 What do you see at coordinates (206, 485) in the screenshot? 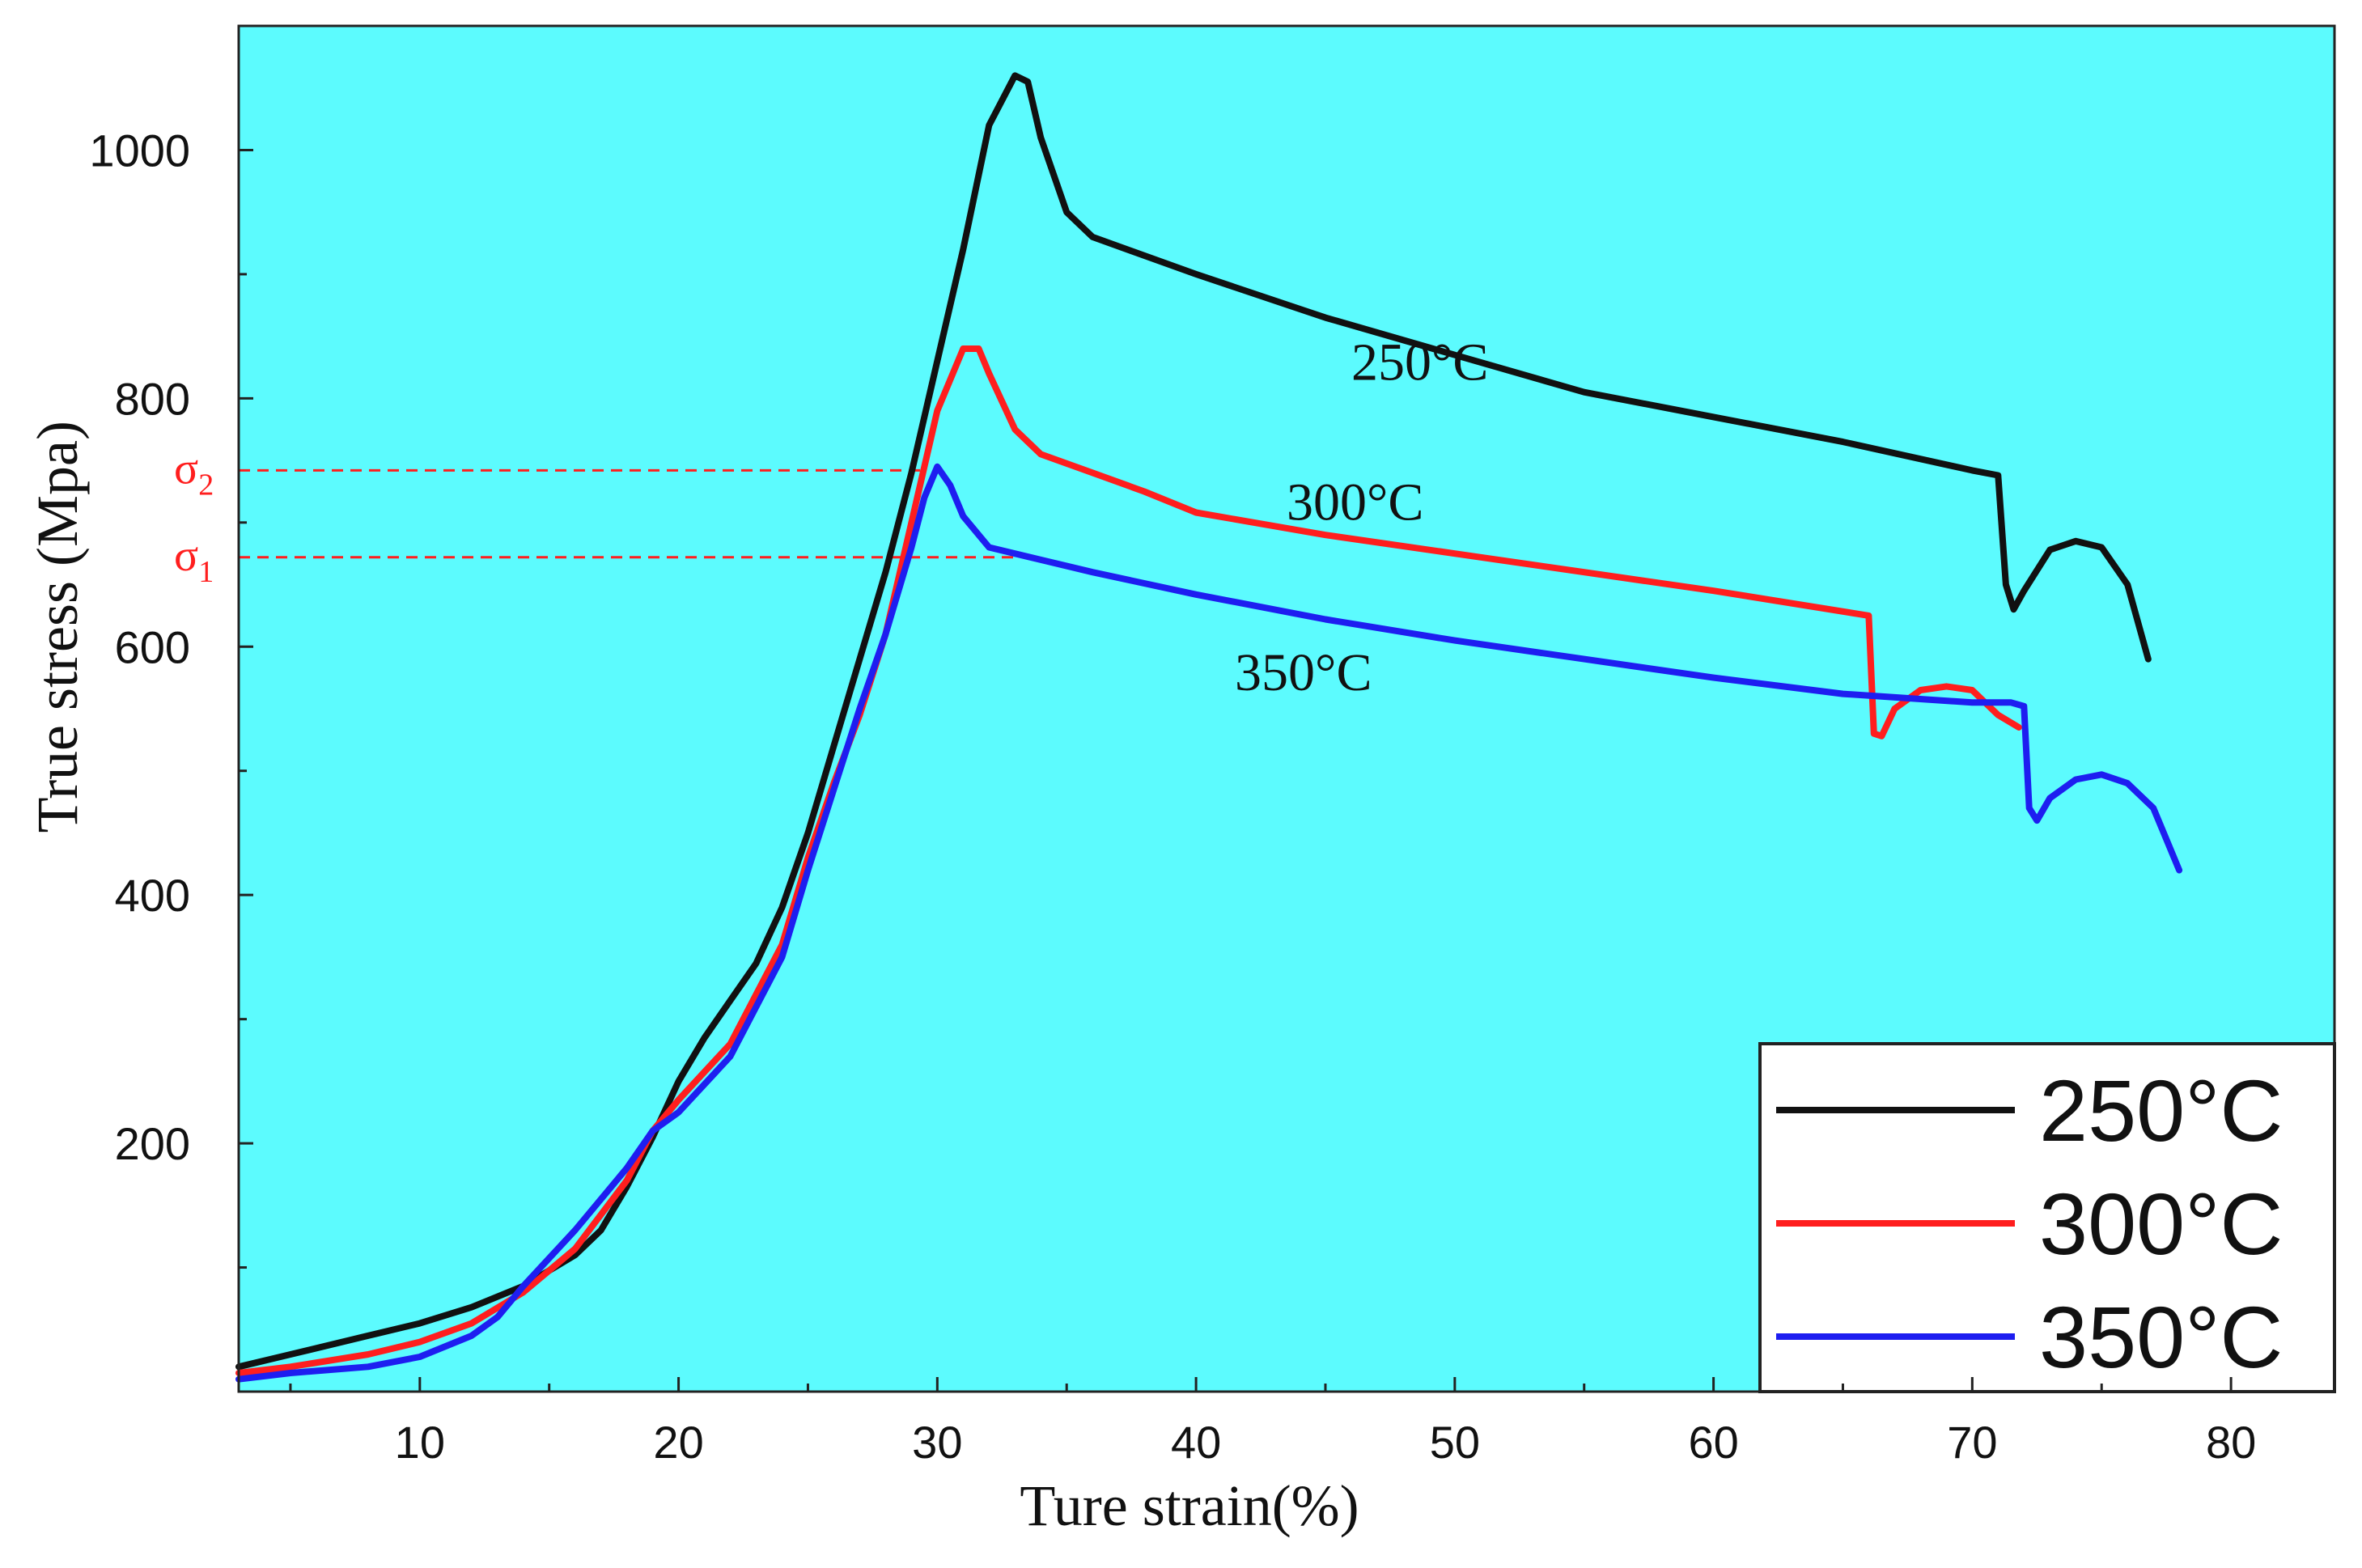
I see `sigma-subscript: 2` at bounding box center [206, 485].